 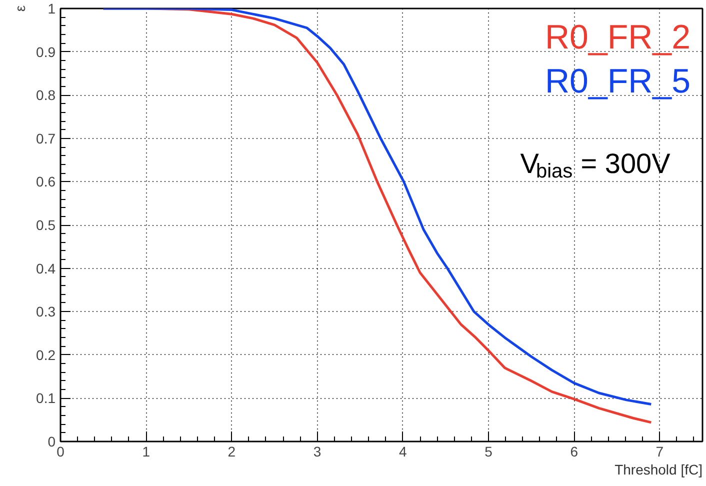 What do you see at coordinates (660, 452) in the screenshot?
I see `x-tick-label: 7` at bounding box center [660, 452].